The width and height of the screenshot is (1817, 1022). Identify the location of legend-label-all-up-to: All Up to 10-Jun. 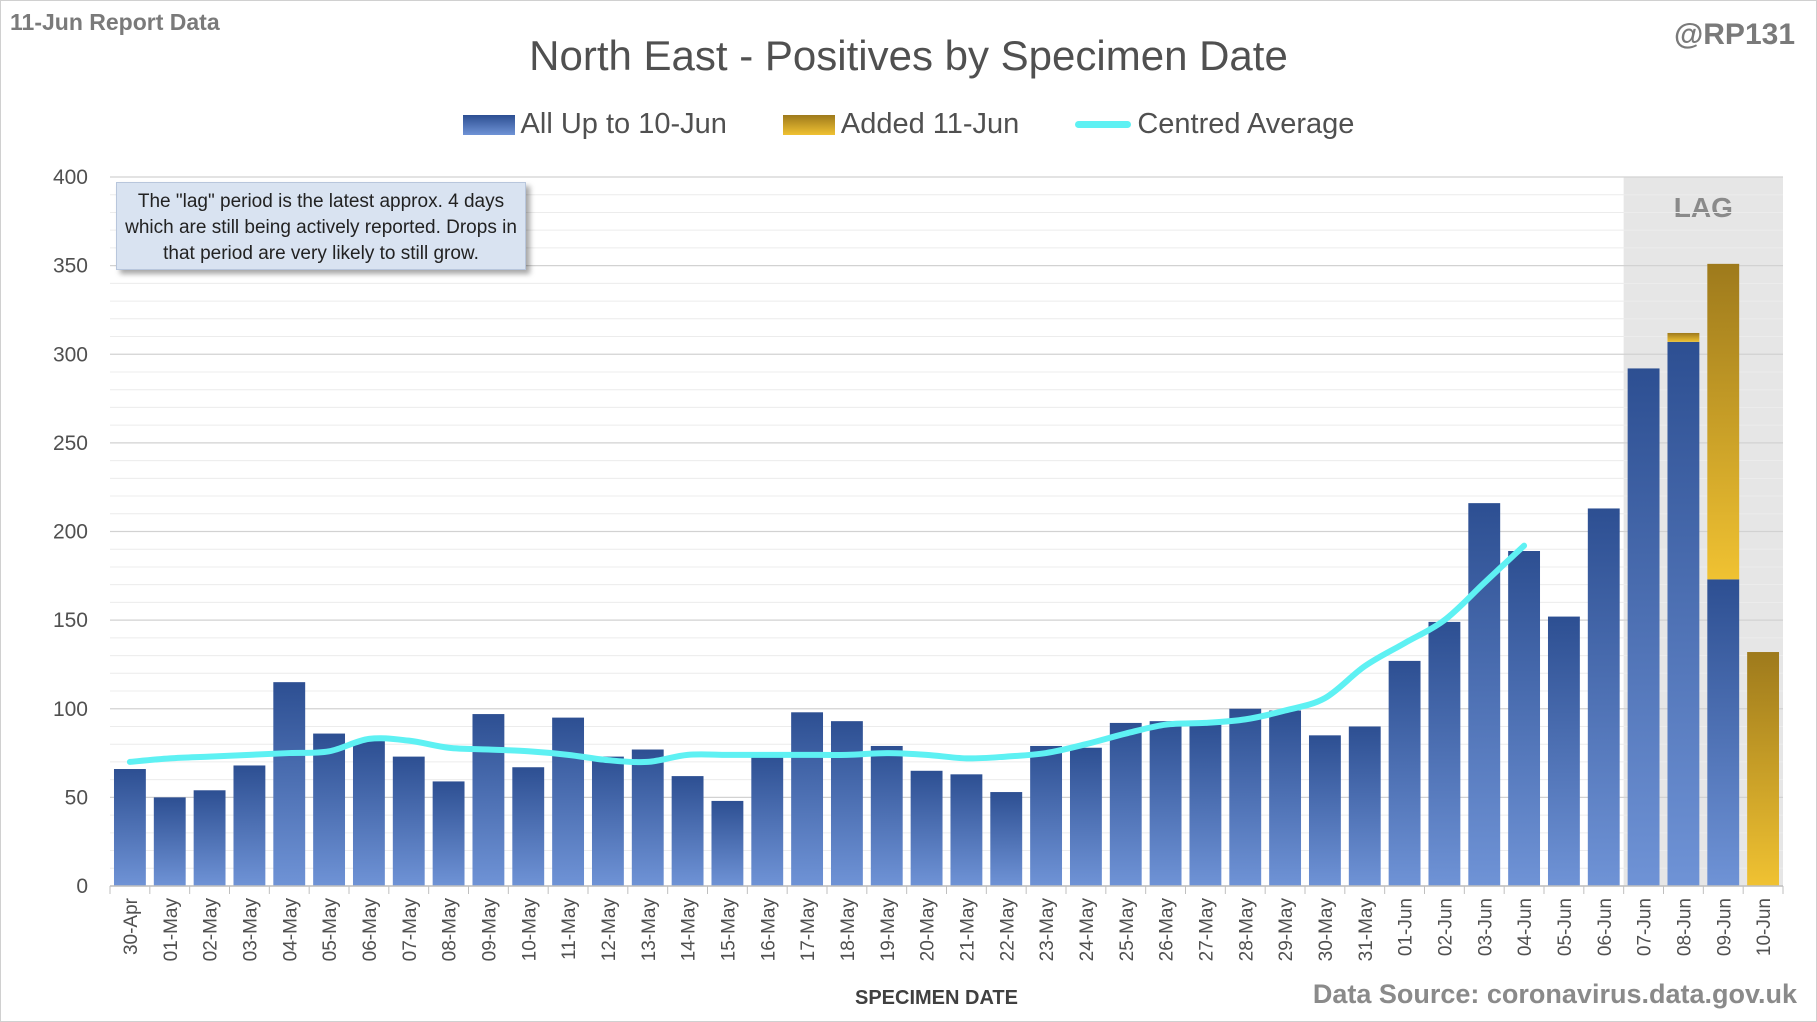
(623, 124).